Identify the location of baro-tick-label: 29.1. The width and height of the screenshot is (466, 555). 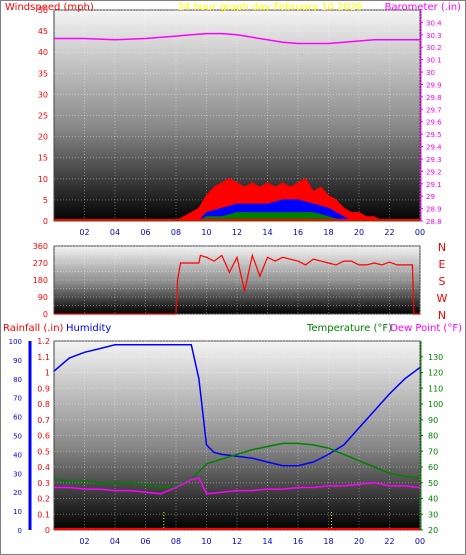
(434, 185).